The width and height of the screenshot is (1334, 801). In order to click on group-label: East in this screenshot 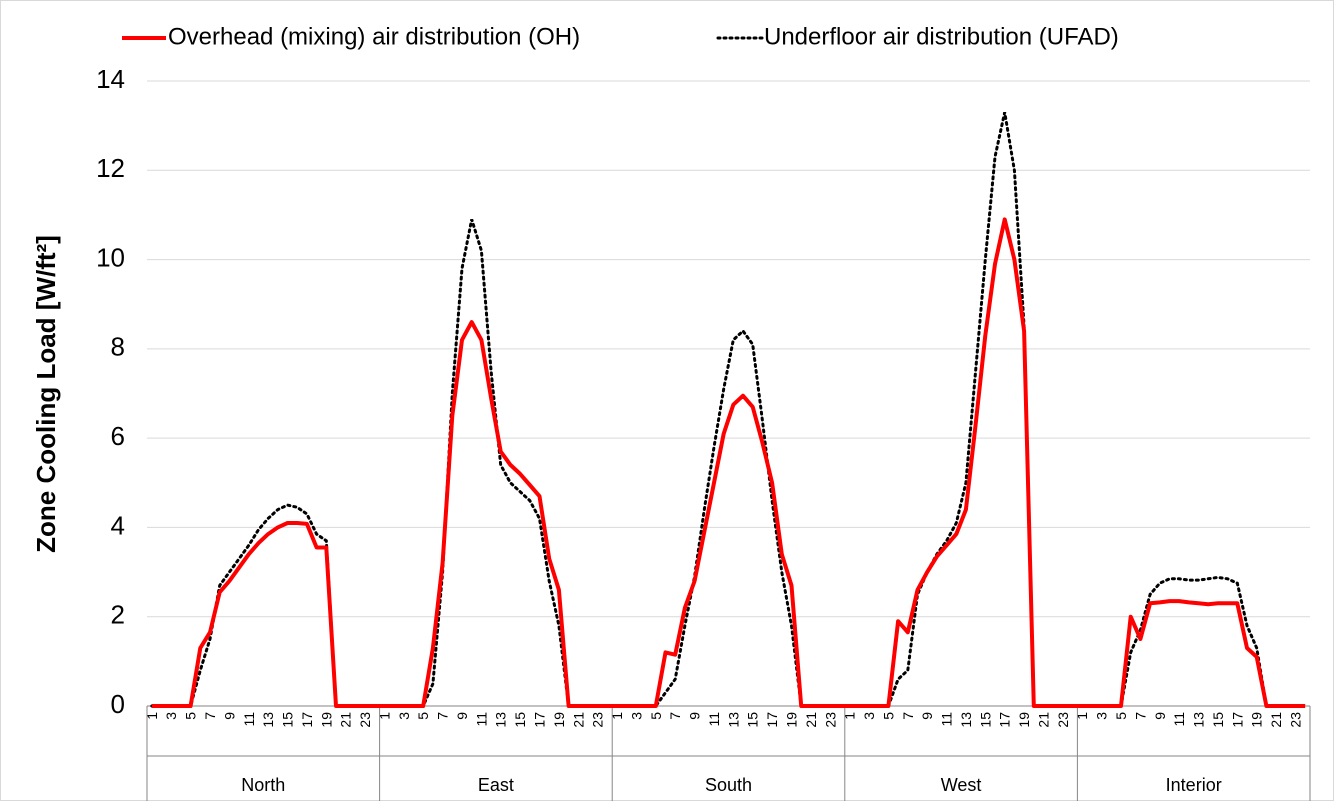, I will do `click(496, 785)`.